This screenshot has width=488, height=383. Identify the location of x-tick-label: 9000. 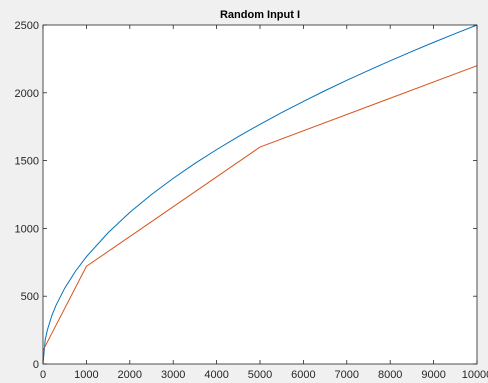
(433, 375).